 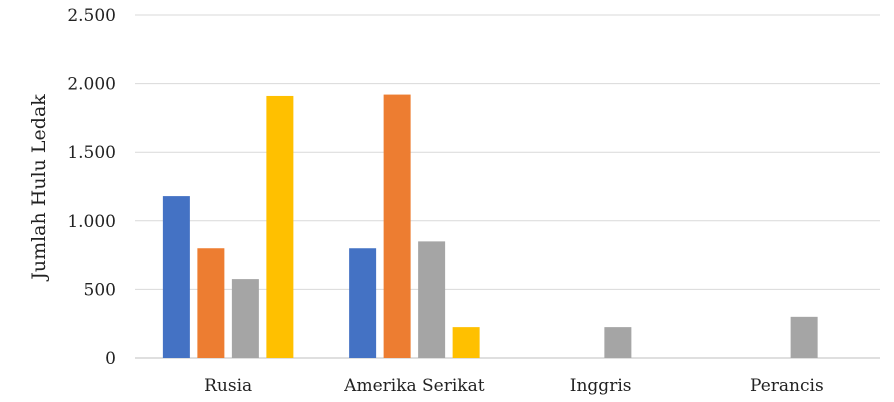 What do you see at coordinates (787, 386) in the screenshot?
I see `x-category-label: Perancis` at bounding box center [787, 386].